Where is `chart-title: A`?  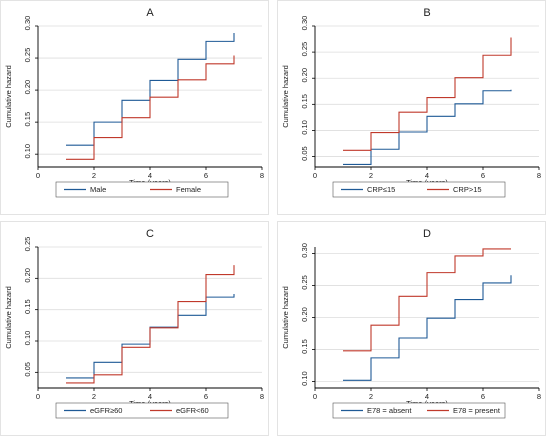
chart-title: A is located at coordinates (150, 13).